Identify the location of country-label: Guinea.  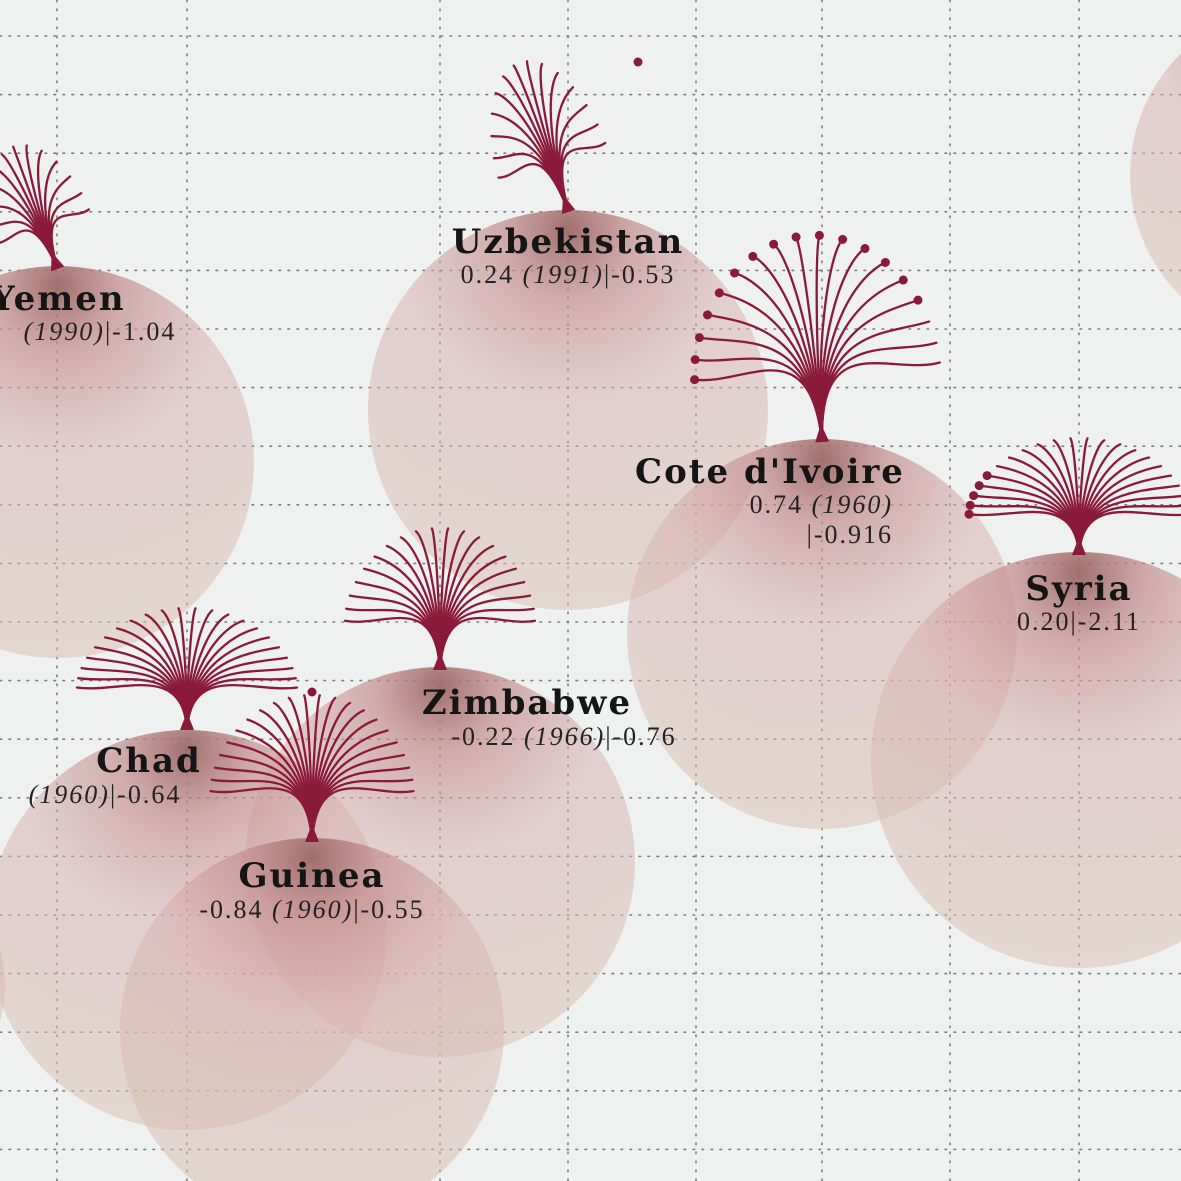
(311, 876).